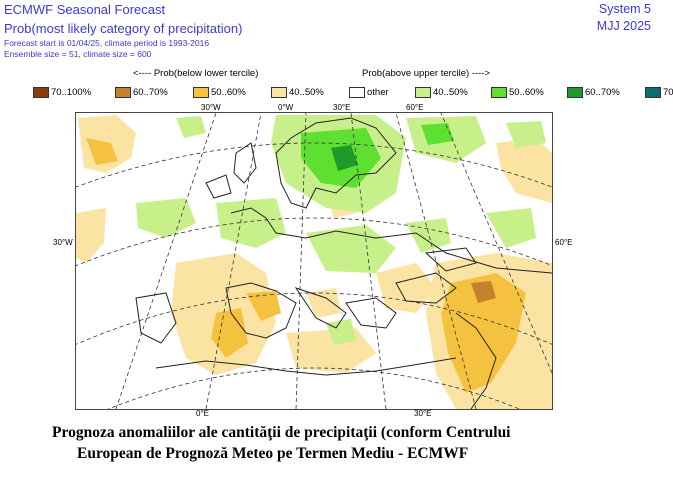 This screenshot has height=496, width=673. I want to click on legend-label: other, so click(378, 92).